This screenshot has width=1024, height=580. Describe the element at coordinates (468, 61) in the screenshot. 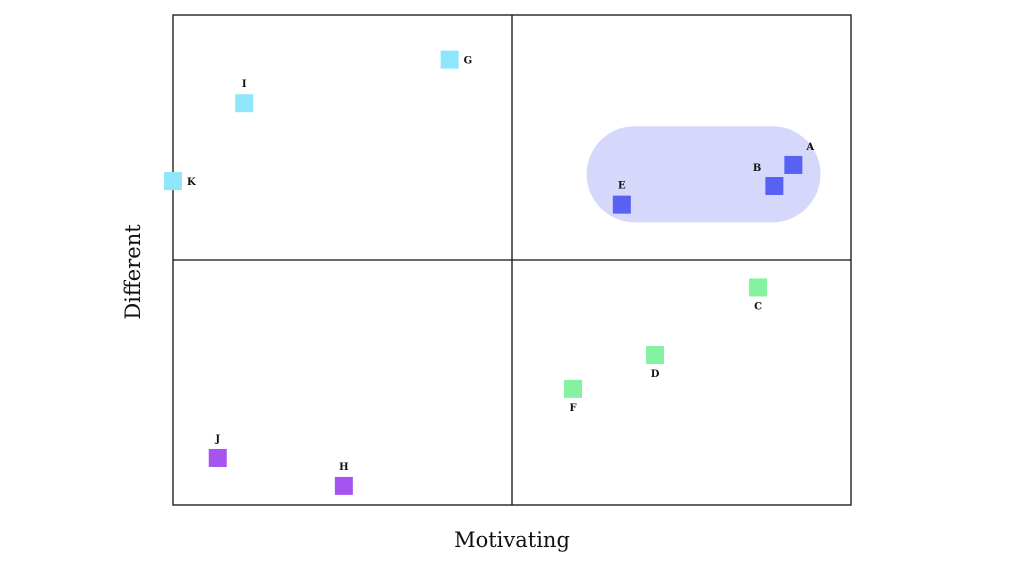

I see `point-label-g: G` at that location.